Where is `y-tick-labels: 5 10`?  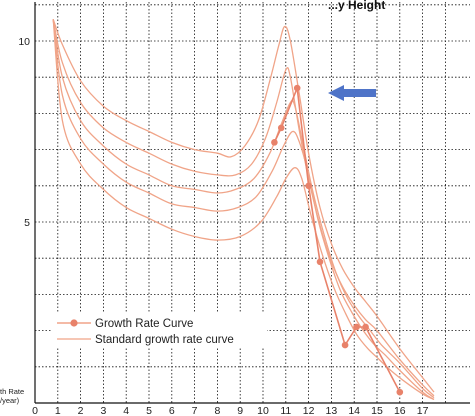 y-tick-labels: 5 10 is located at coordinates (24, 132).